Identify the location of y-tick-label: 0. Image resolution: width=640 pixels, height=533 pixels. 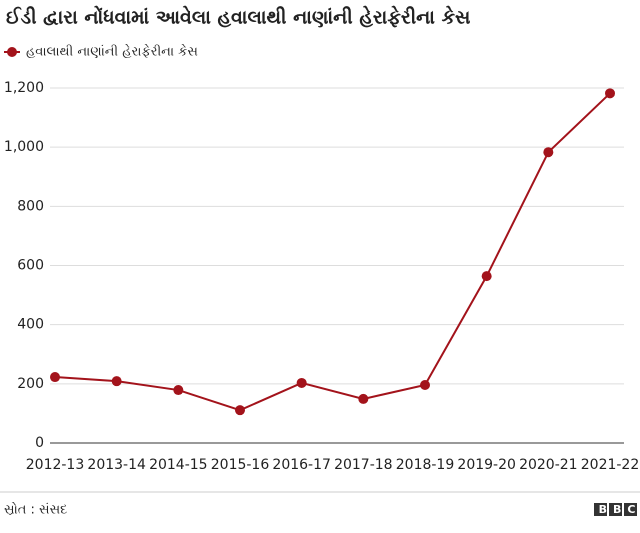
(39, 443).